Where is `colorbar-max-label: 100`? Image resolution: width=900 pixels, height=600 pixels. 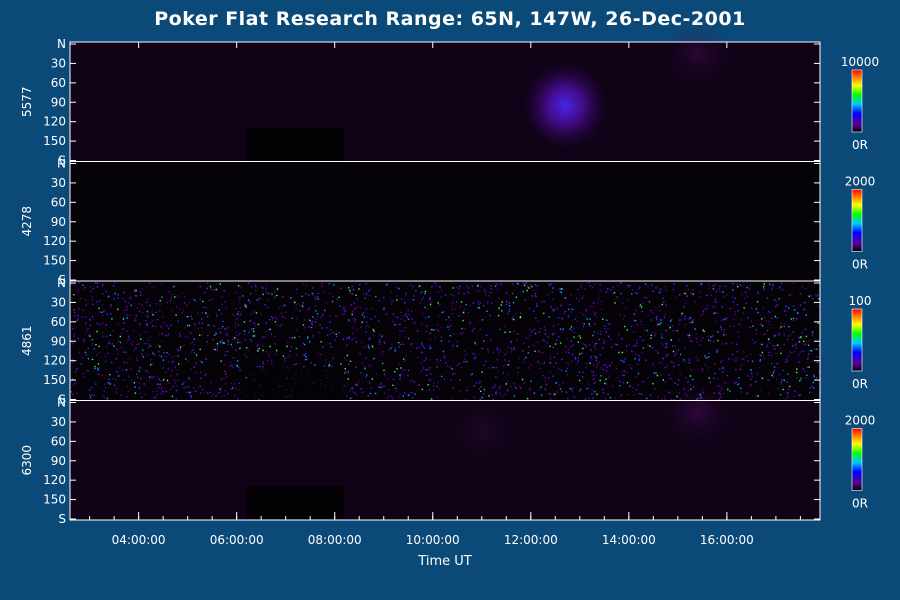
colorbar-max-label: 100 is located at coordinates (860, 301).